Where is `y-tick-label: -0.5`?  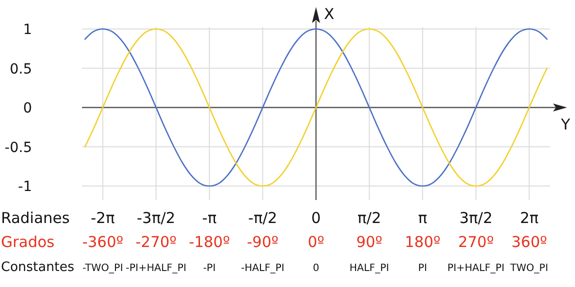 y-tick-label: -0.5 is located at coordinates (18, 148).